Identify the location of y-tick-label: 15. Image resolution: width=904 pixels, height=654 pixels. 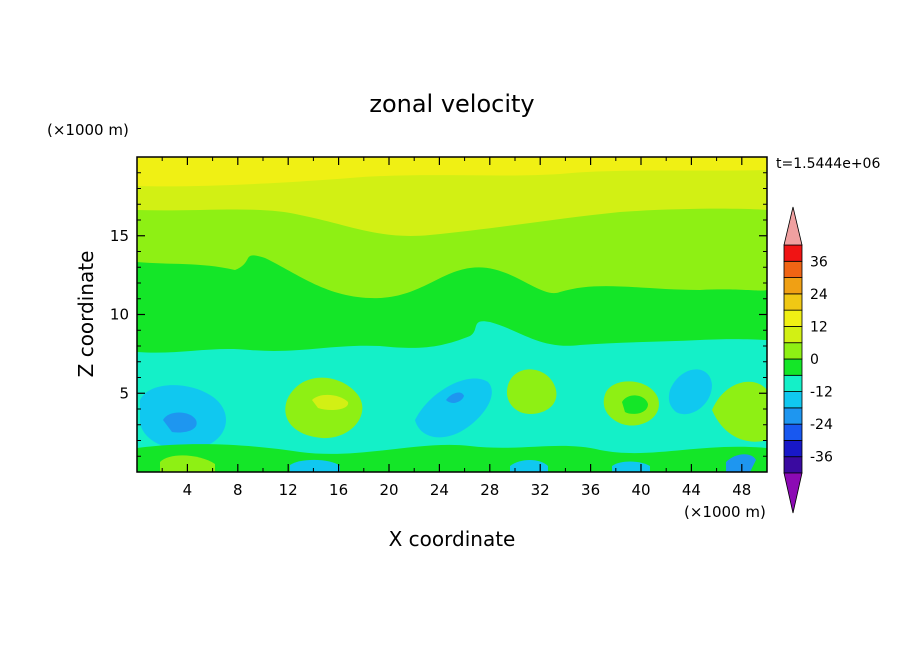
(119, 236).